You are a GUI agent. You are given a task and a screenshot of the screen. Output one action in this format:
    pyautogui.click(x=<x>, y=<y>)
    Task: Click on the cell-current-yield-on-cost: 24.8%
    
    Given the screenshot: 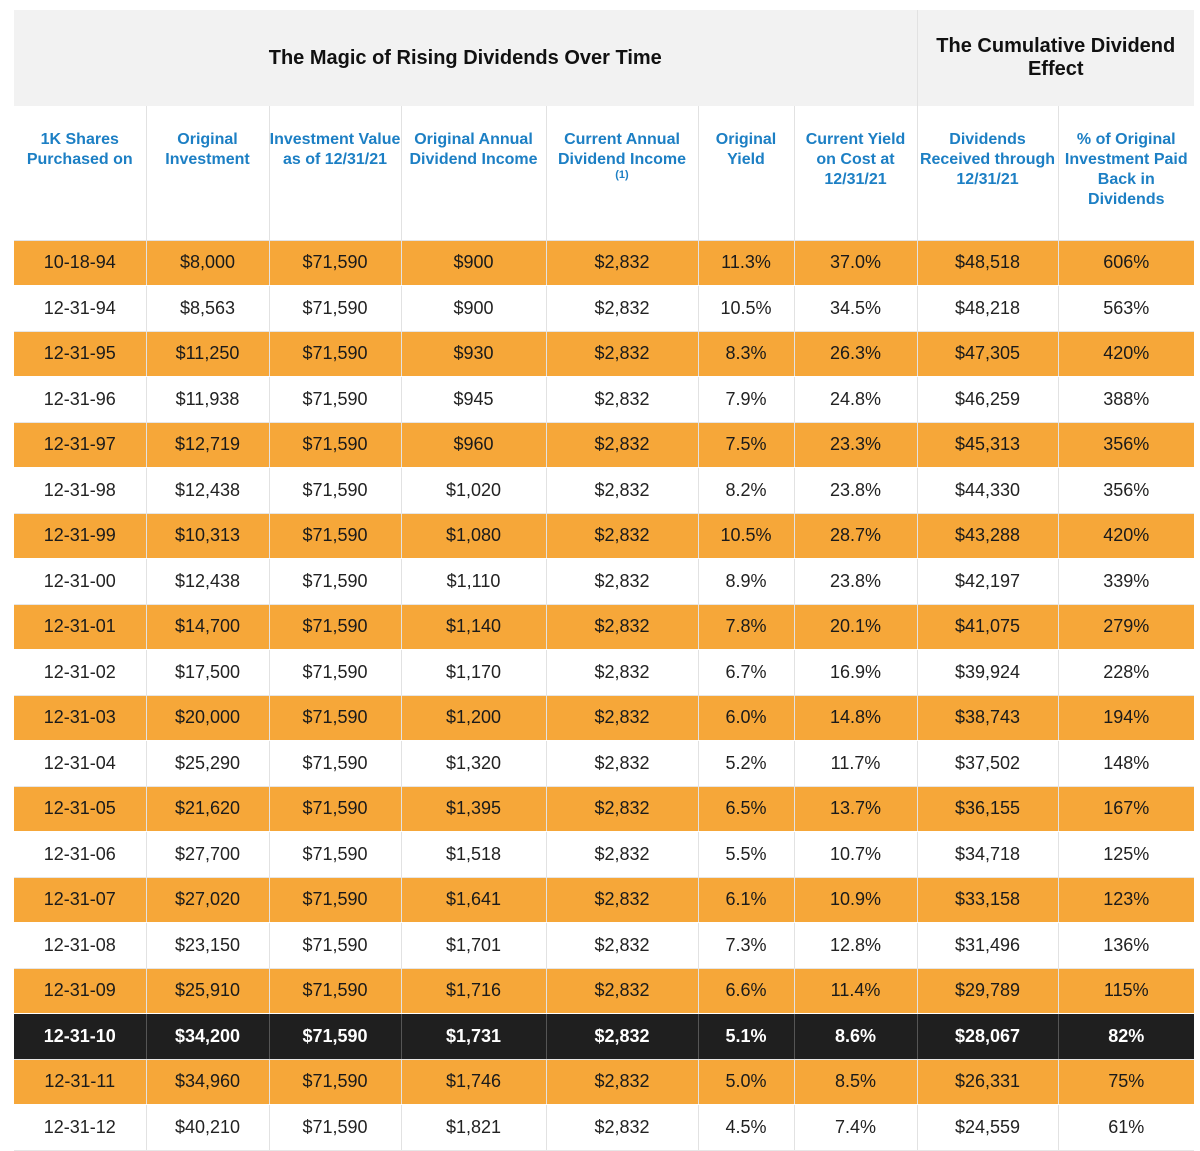 What is the action you would take?
    pyautogui.click(x=856, y=399)
    